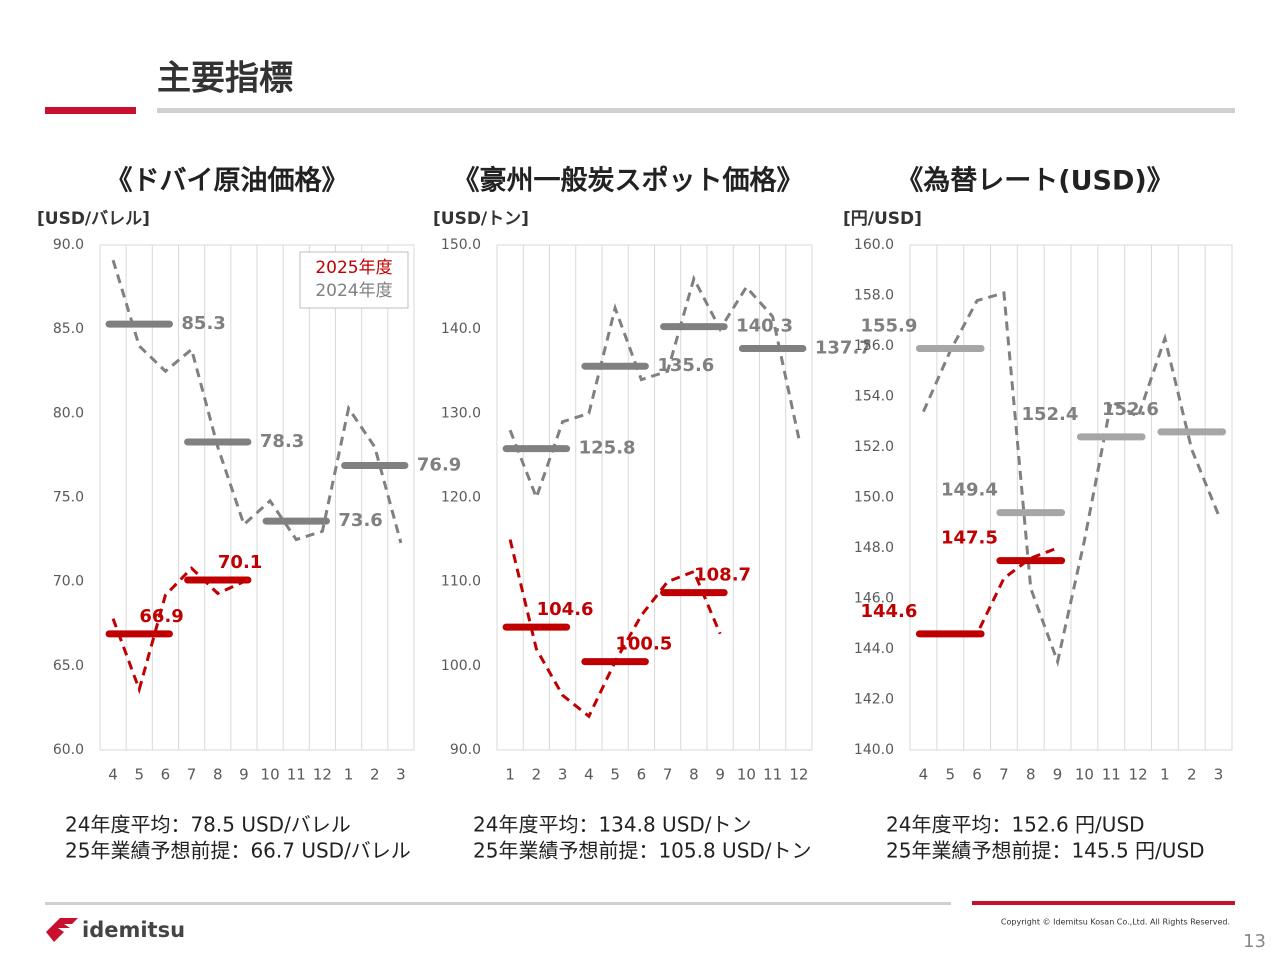  Describe the element at coordinates (68, 750) in the screenshot. I see `y-tick-label: 60.0` at that location.